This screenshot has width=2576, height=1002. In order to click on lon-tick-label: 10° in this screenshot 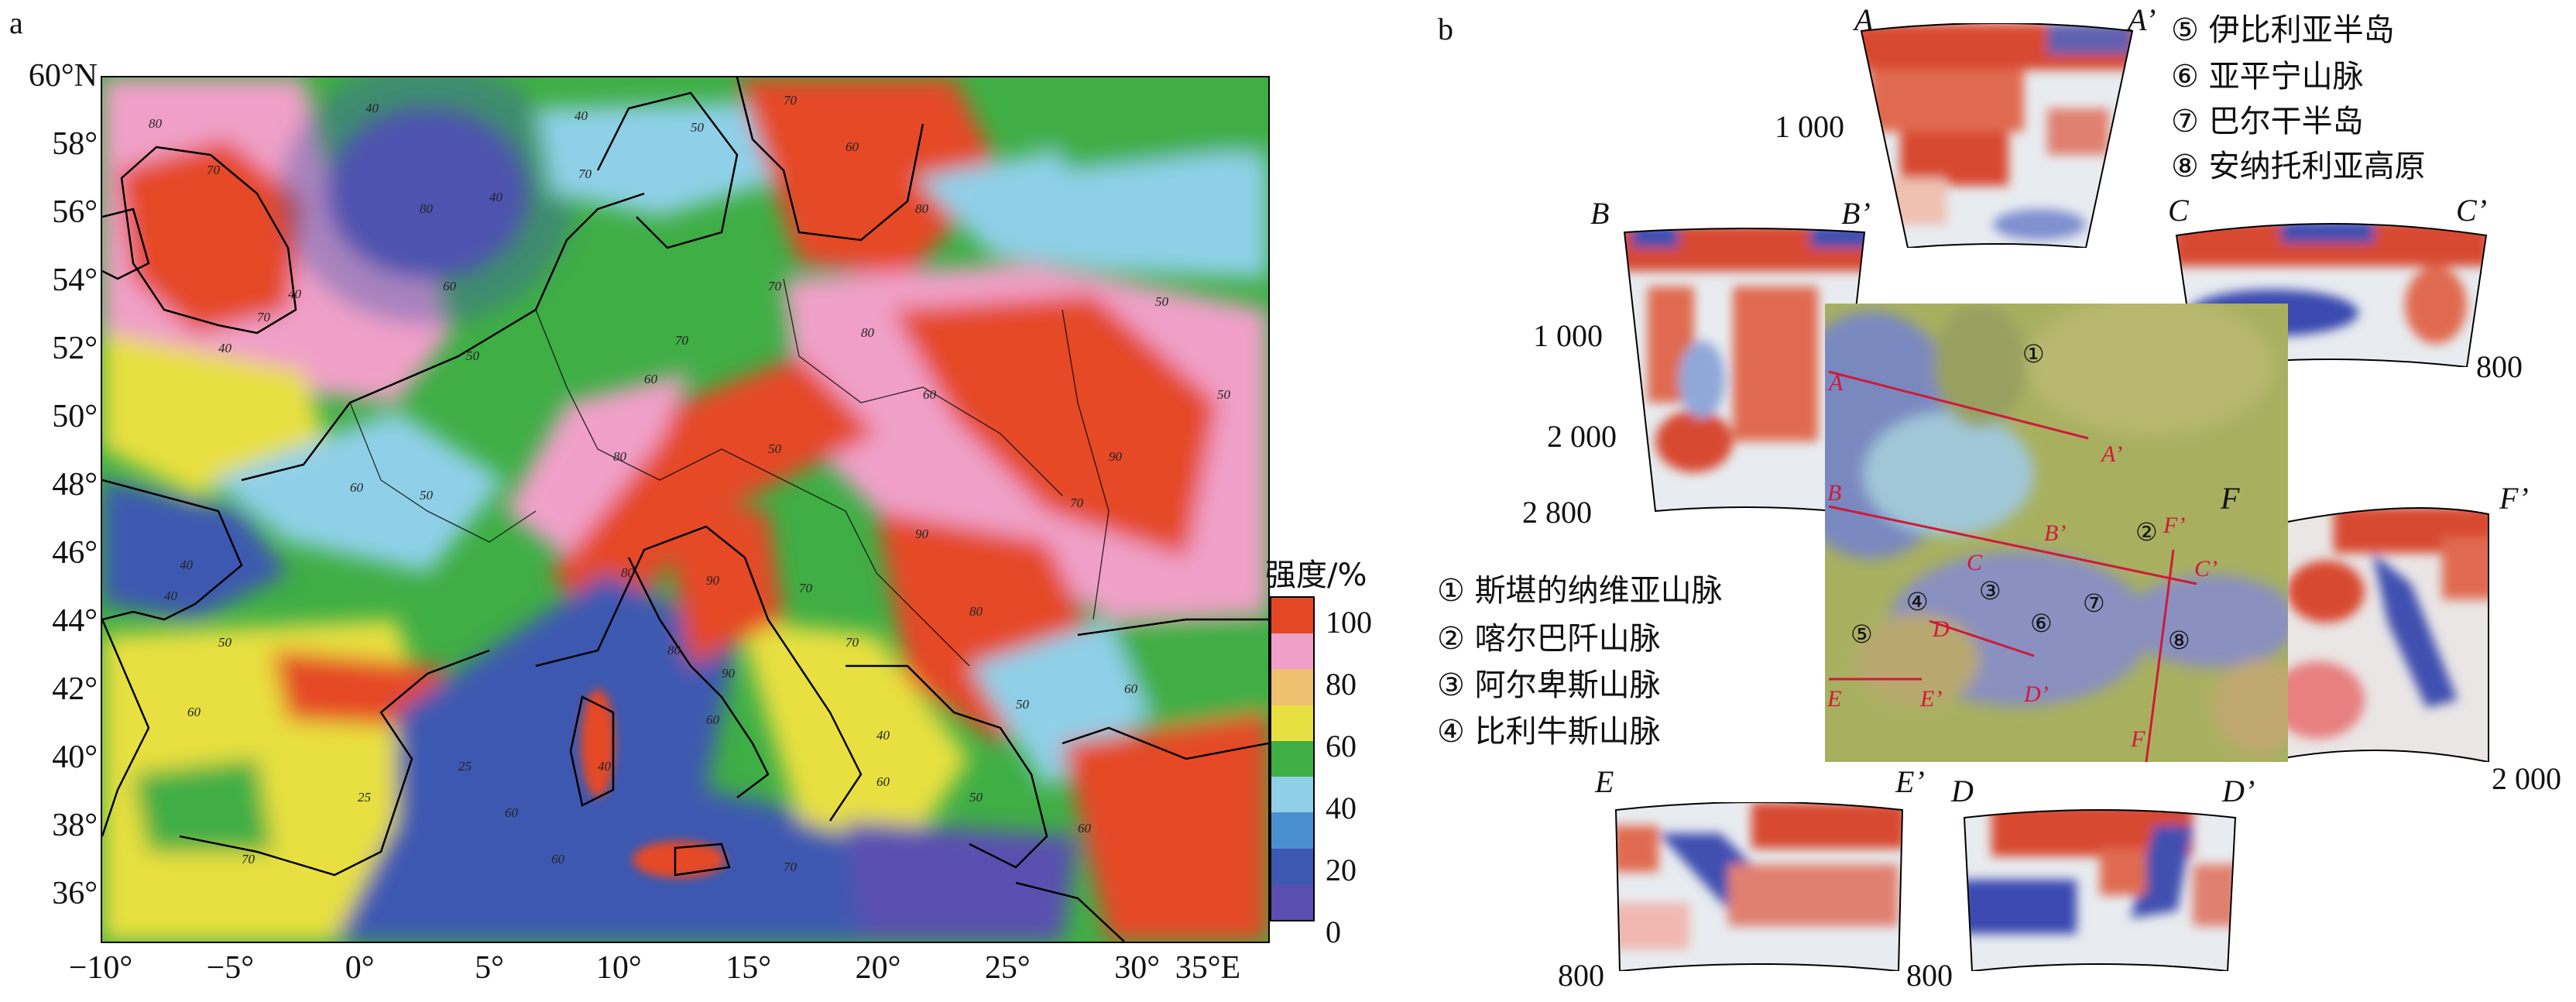, I will do `click(618, 968)`.